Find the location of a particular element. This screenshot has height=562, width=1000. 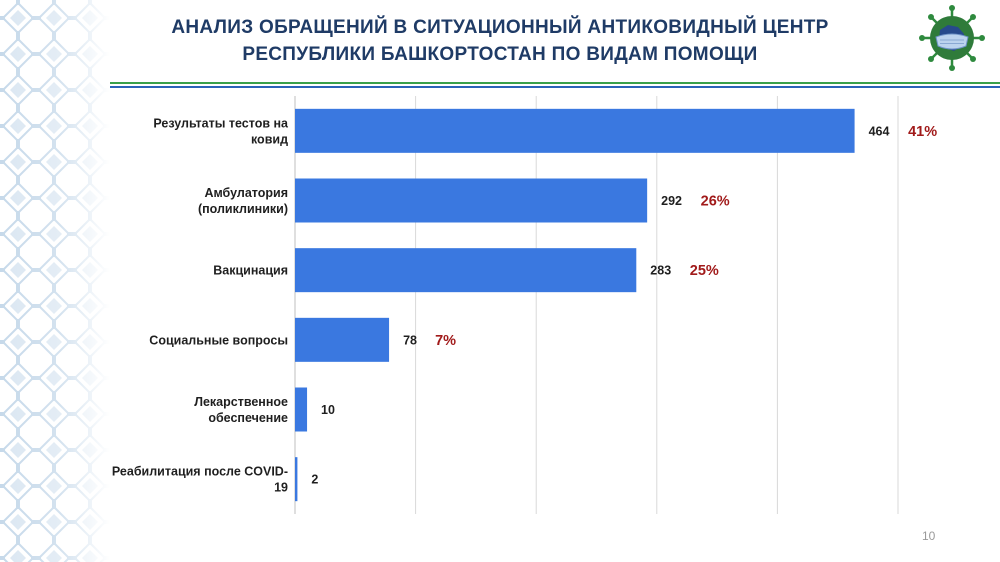

category-label: Реабилитация после COVID-19 is located at coordinates (200, 480).